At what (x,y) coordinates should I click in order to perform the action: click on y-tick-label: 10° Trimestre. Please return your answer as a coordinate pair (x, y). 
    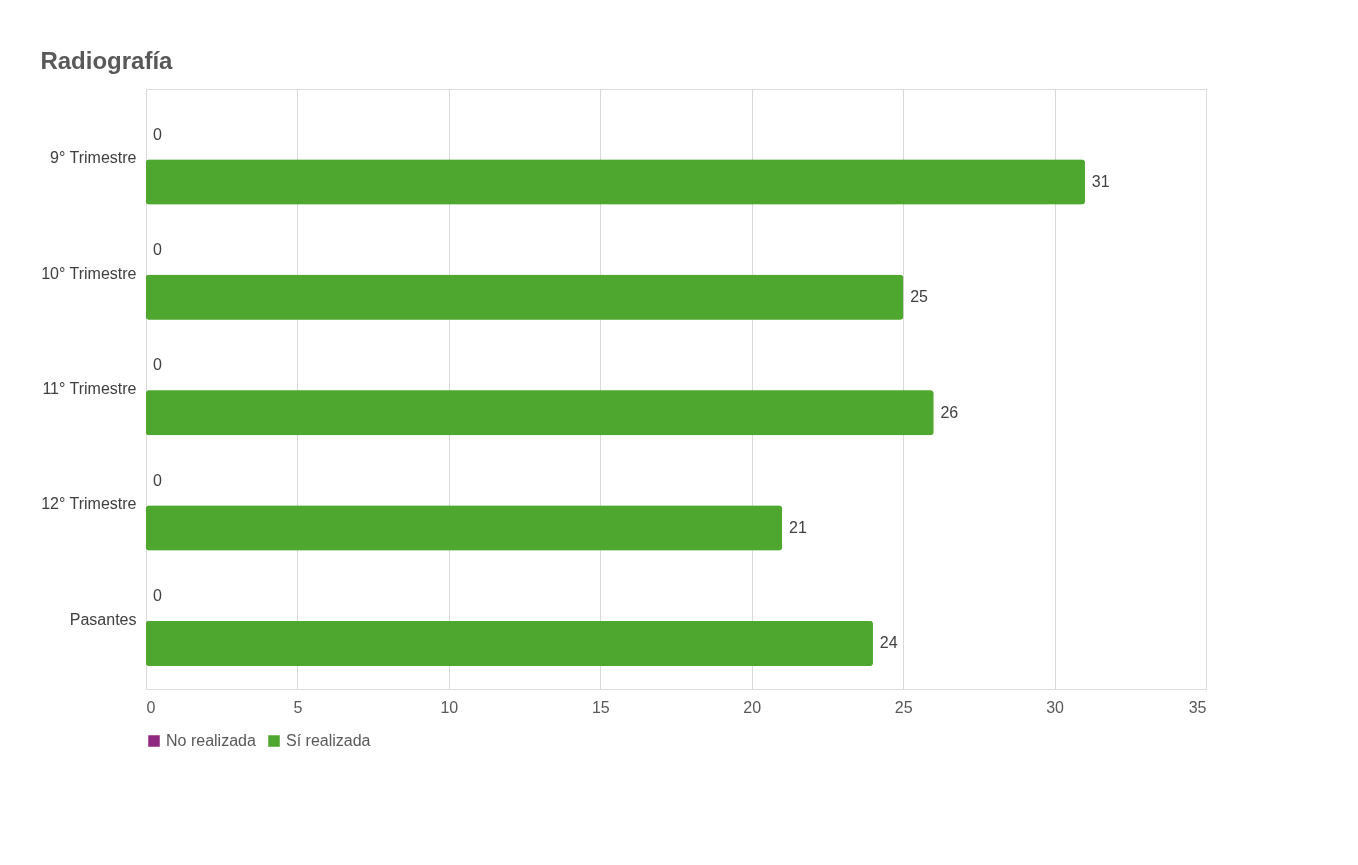
    Looking at the image, I should click on (89, 273).